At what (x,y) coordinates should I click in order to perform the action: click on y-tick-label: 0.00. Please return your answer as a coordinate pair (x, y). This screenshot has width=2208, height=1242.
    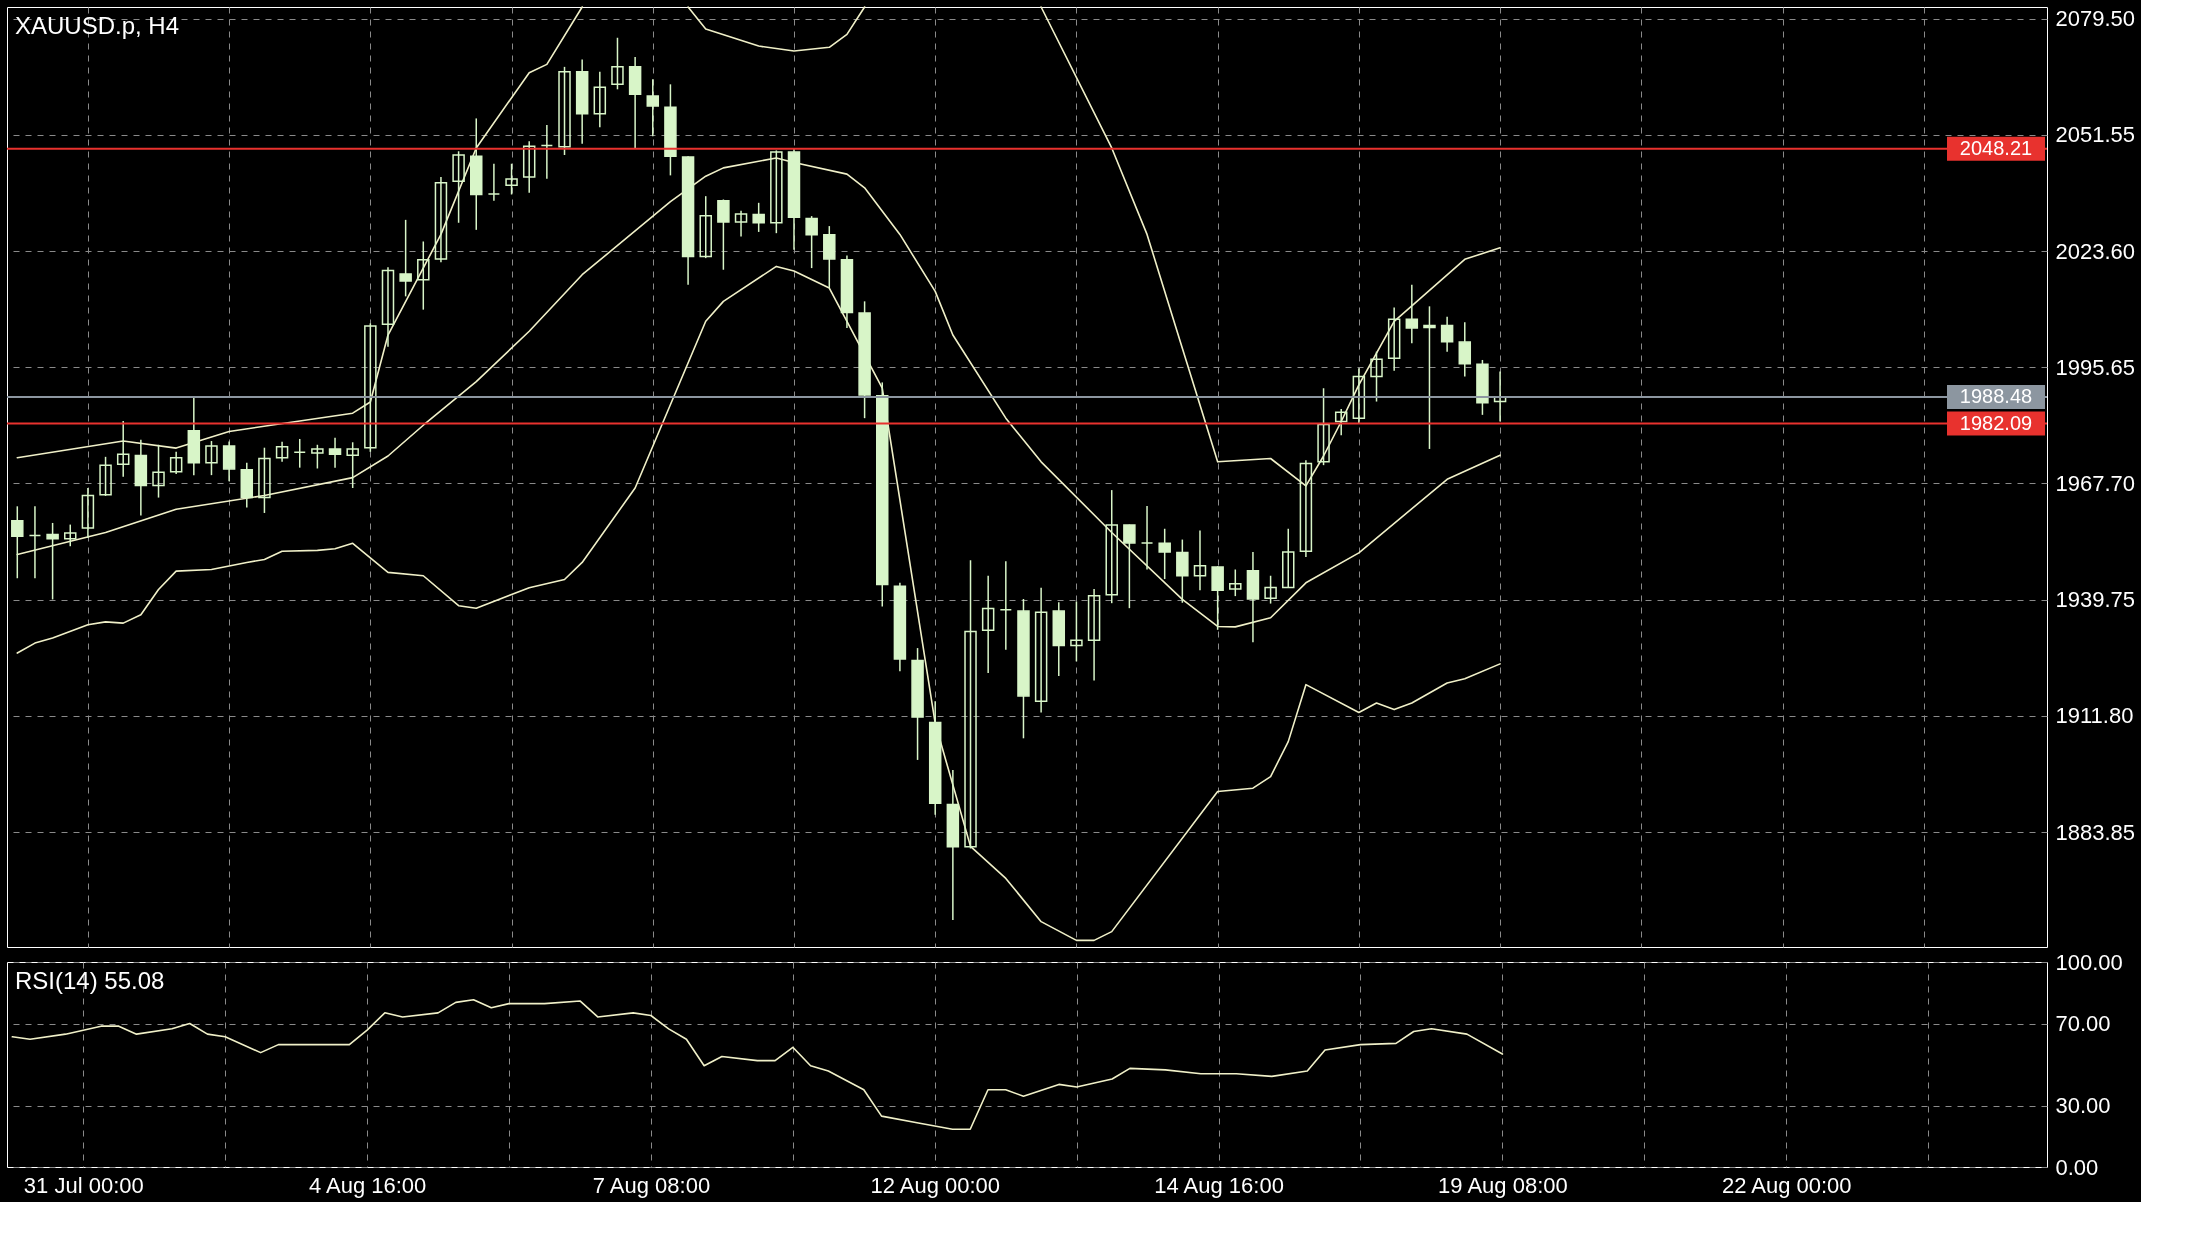
    Looking at the image, I should click on (2077, 1167).